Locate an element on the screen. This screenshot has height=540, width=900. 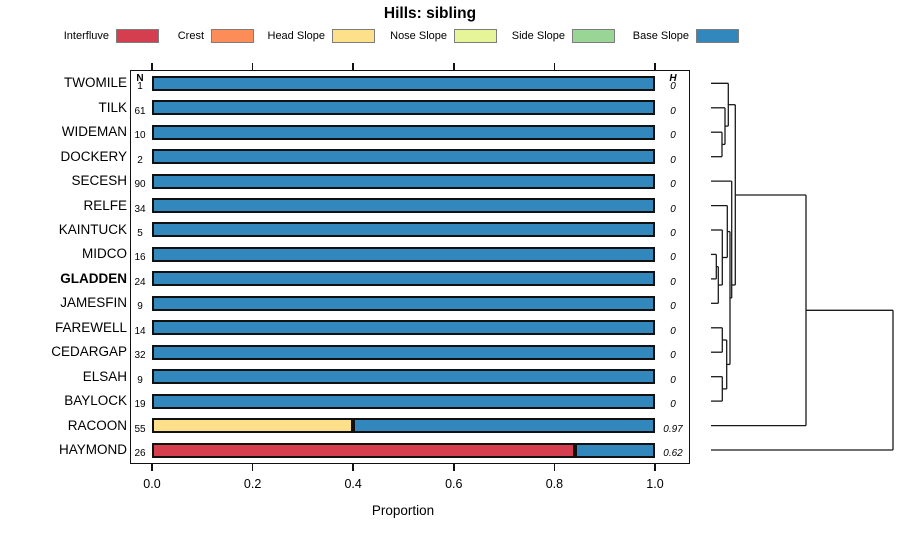
n-value: 55 is located at coordinates (140, 429).